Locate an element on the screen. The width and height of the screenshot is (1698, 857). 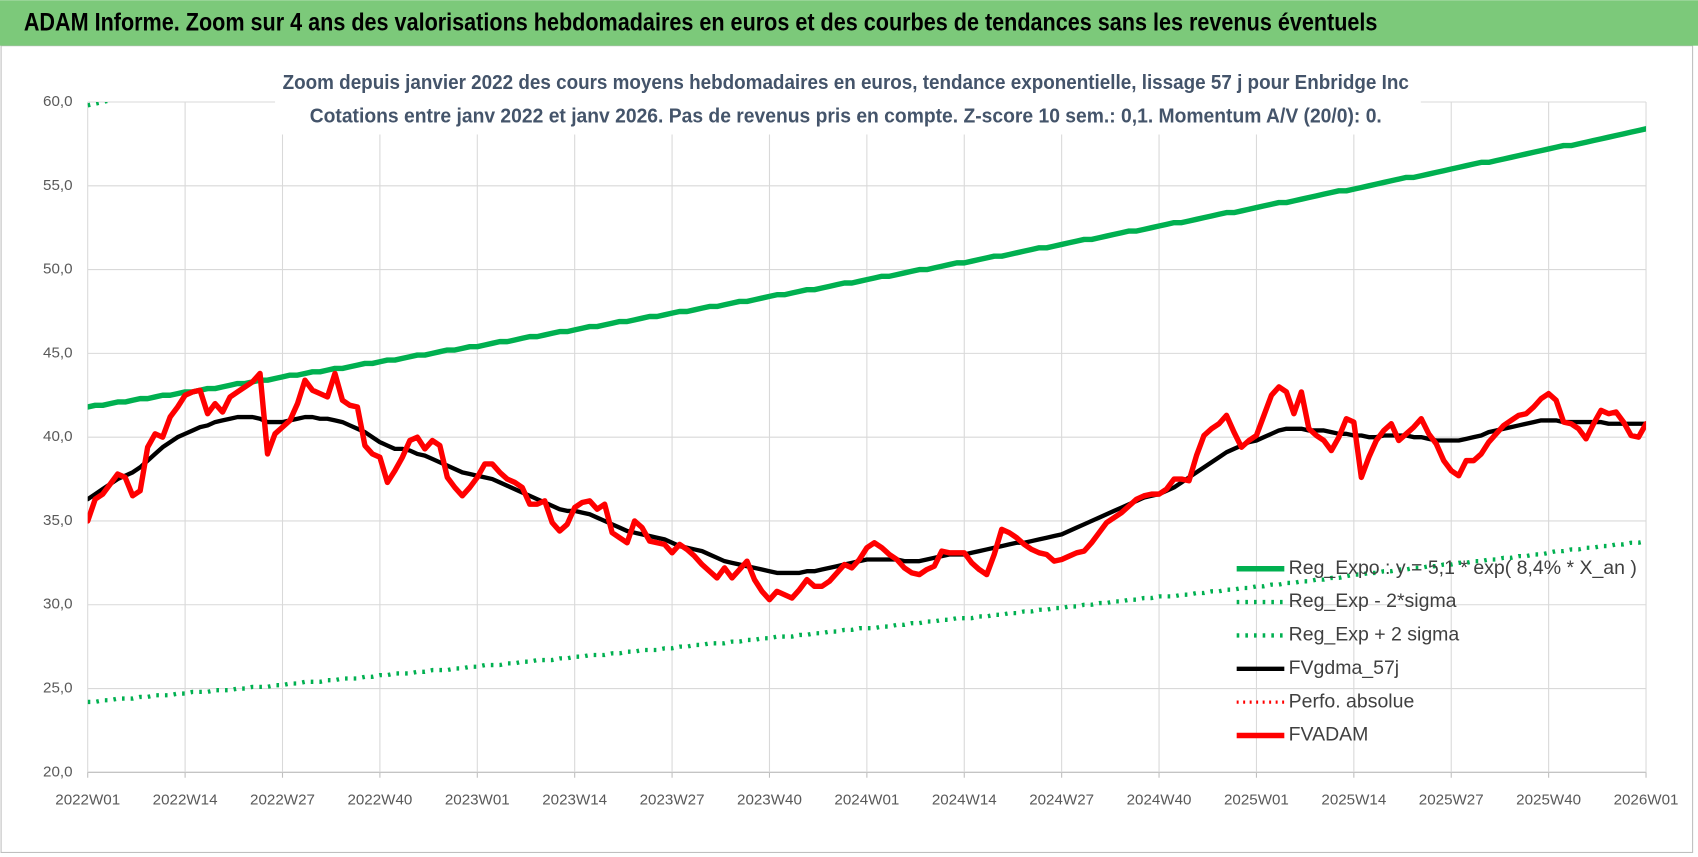
x-tick-label: 2025W40 is located at coordinates (1548, 799).